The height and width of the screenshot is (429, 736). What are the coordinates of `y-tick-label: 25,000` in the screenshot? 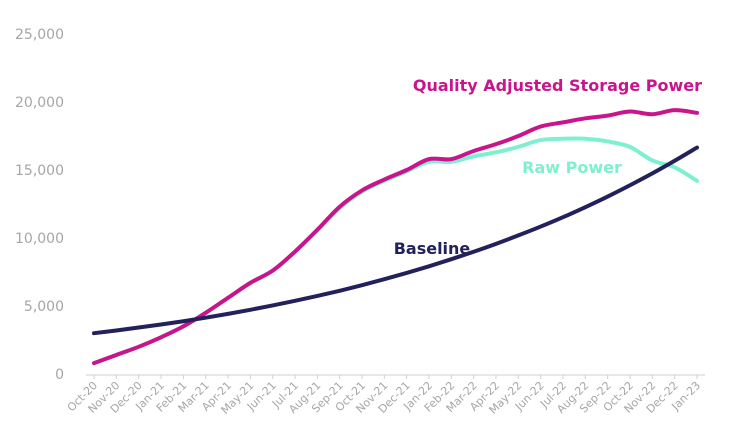 It's located at (39, 35).